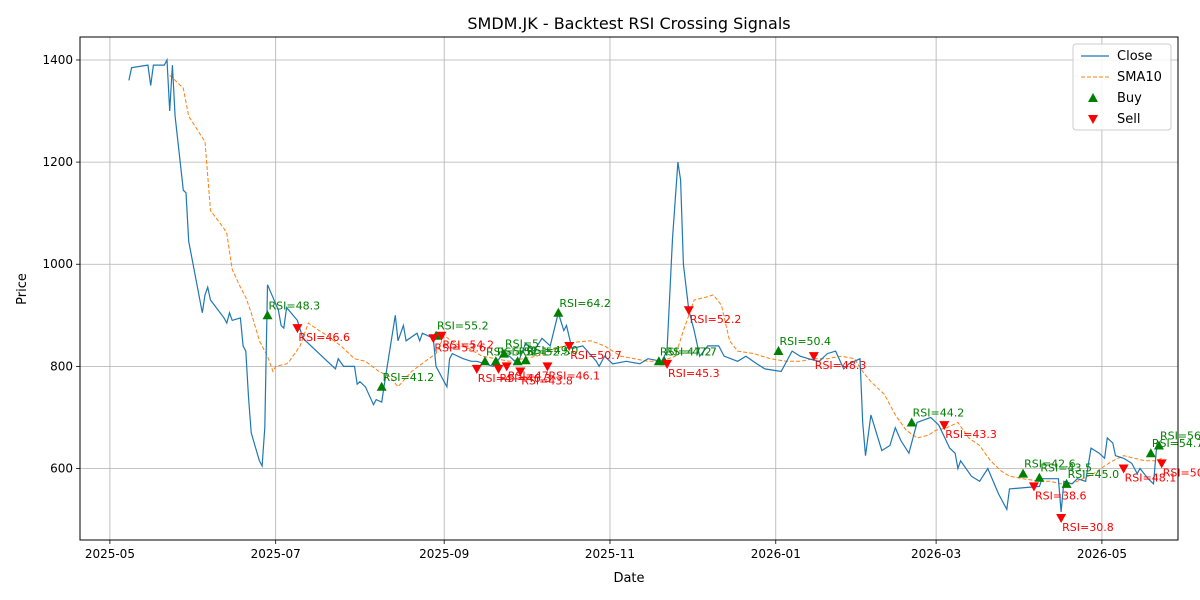 Image resolution: width=1200 pixels, height=600 pixels. I want to click on buy-label: RSI=43.5, so click(1066, 468).